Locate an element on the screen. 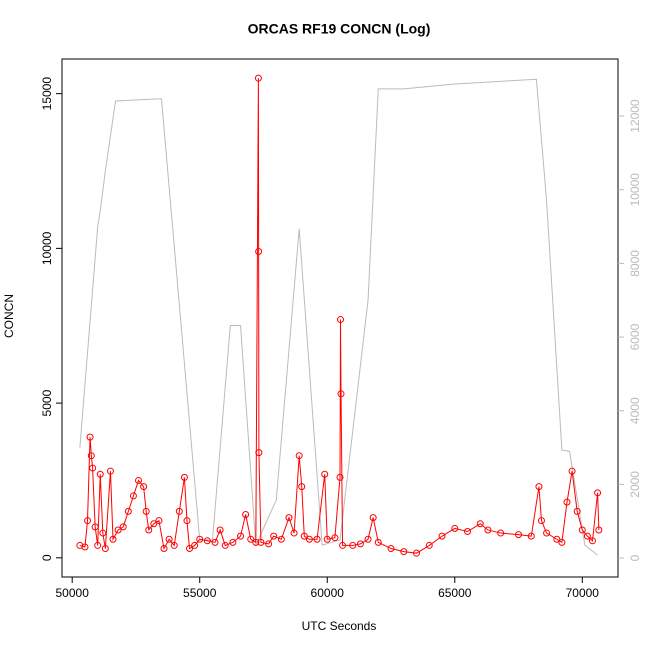  y2-tick-label: 4000 is located at coordinates (635, 410).